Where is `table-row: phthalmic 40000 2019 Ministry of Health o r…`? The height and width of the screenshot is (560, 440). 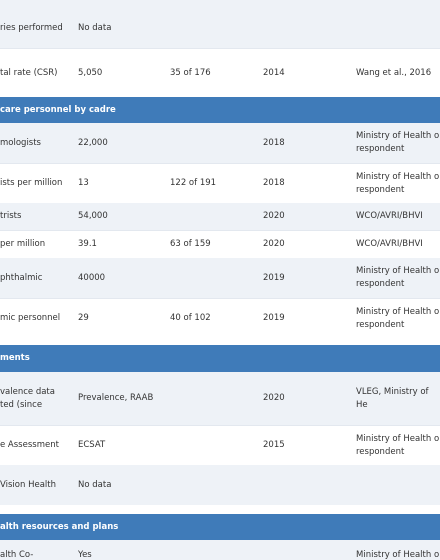 table-row: phthalmic 40000 2019 Ministry of Health o r… is located at coordinates (220, 278).